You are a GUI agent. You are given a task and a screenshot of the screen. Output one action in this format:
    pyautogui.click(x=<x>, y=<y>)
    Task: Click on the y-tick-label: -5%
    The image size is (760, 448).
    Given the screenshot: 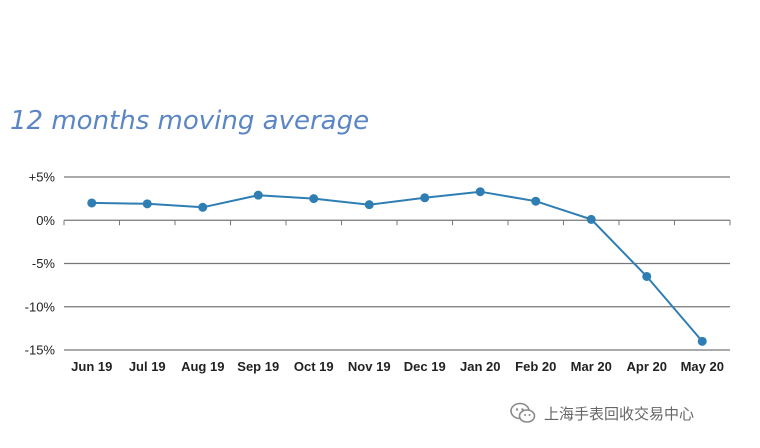 What is the action you would take?
    pyautogui.click(x=44, y=263)
    